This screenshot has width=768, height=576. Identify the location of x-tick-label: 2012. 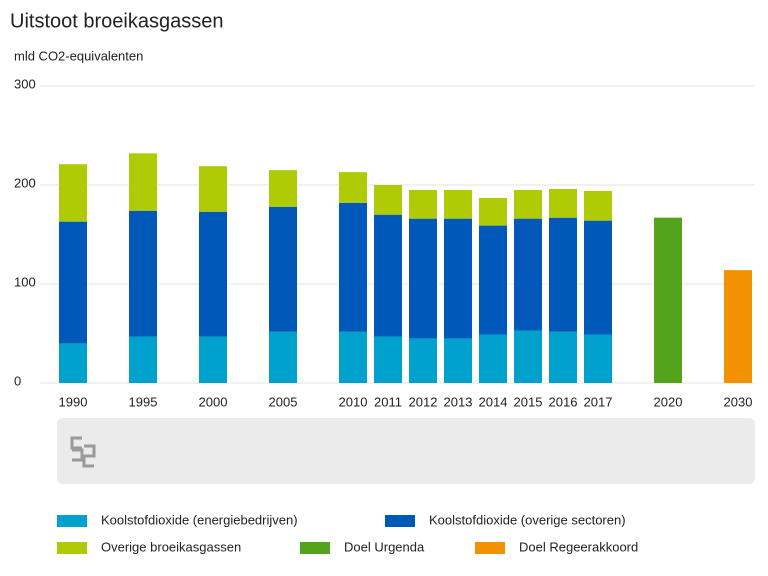
(423, 401).